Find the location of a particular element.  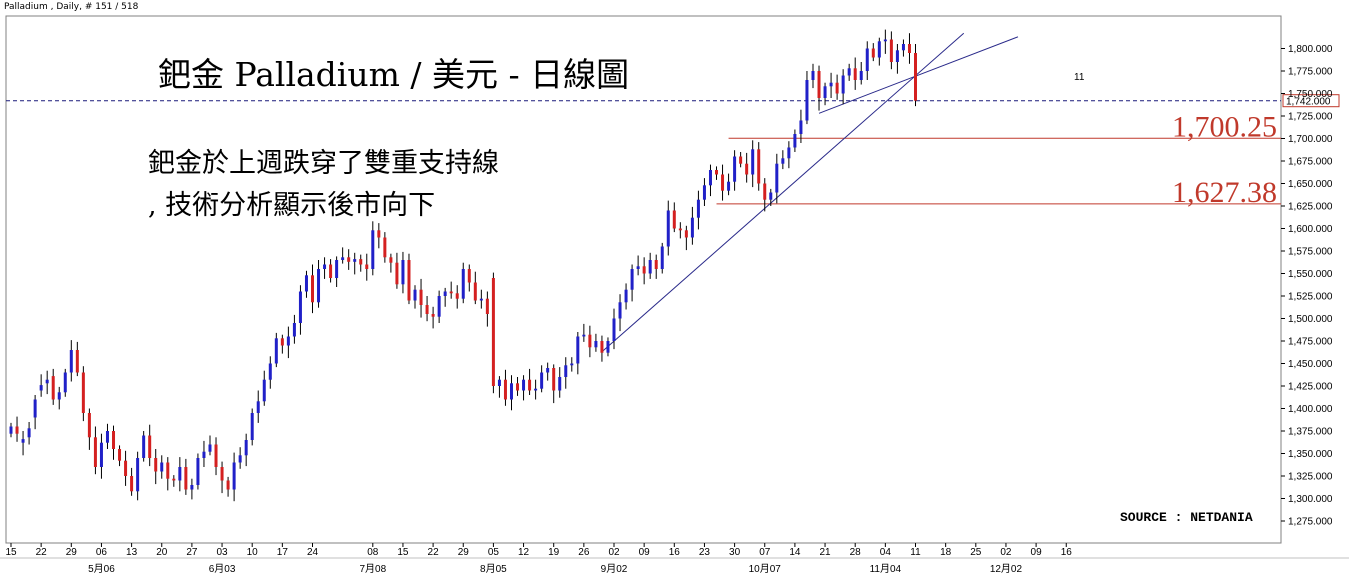

x-tick-label: 30 is located at coordinates (735, 552).